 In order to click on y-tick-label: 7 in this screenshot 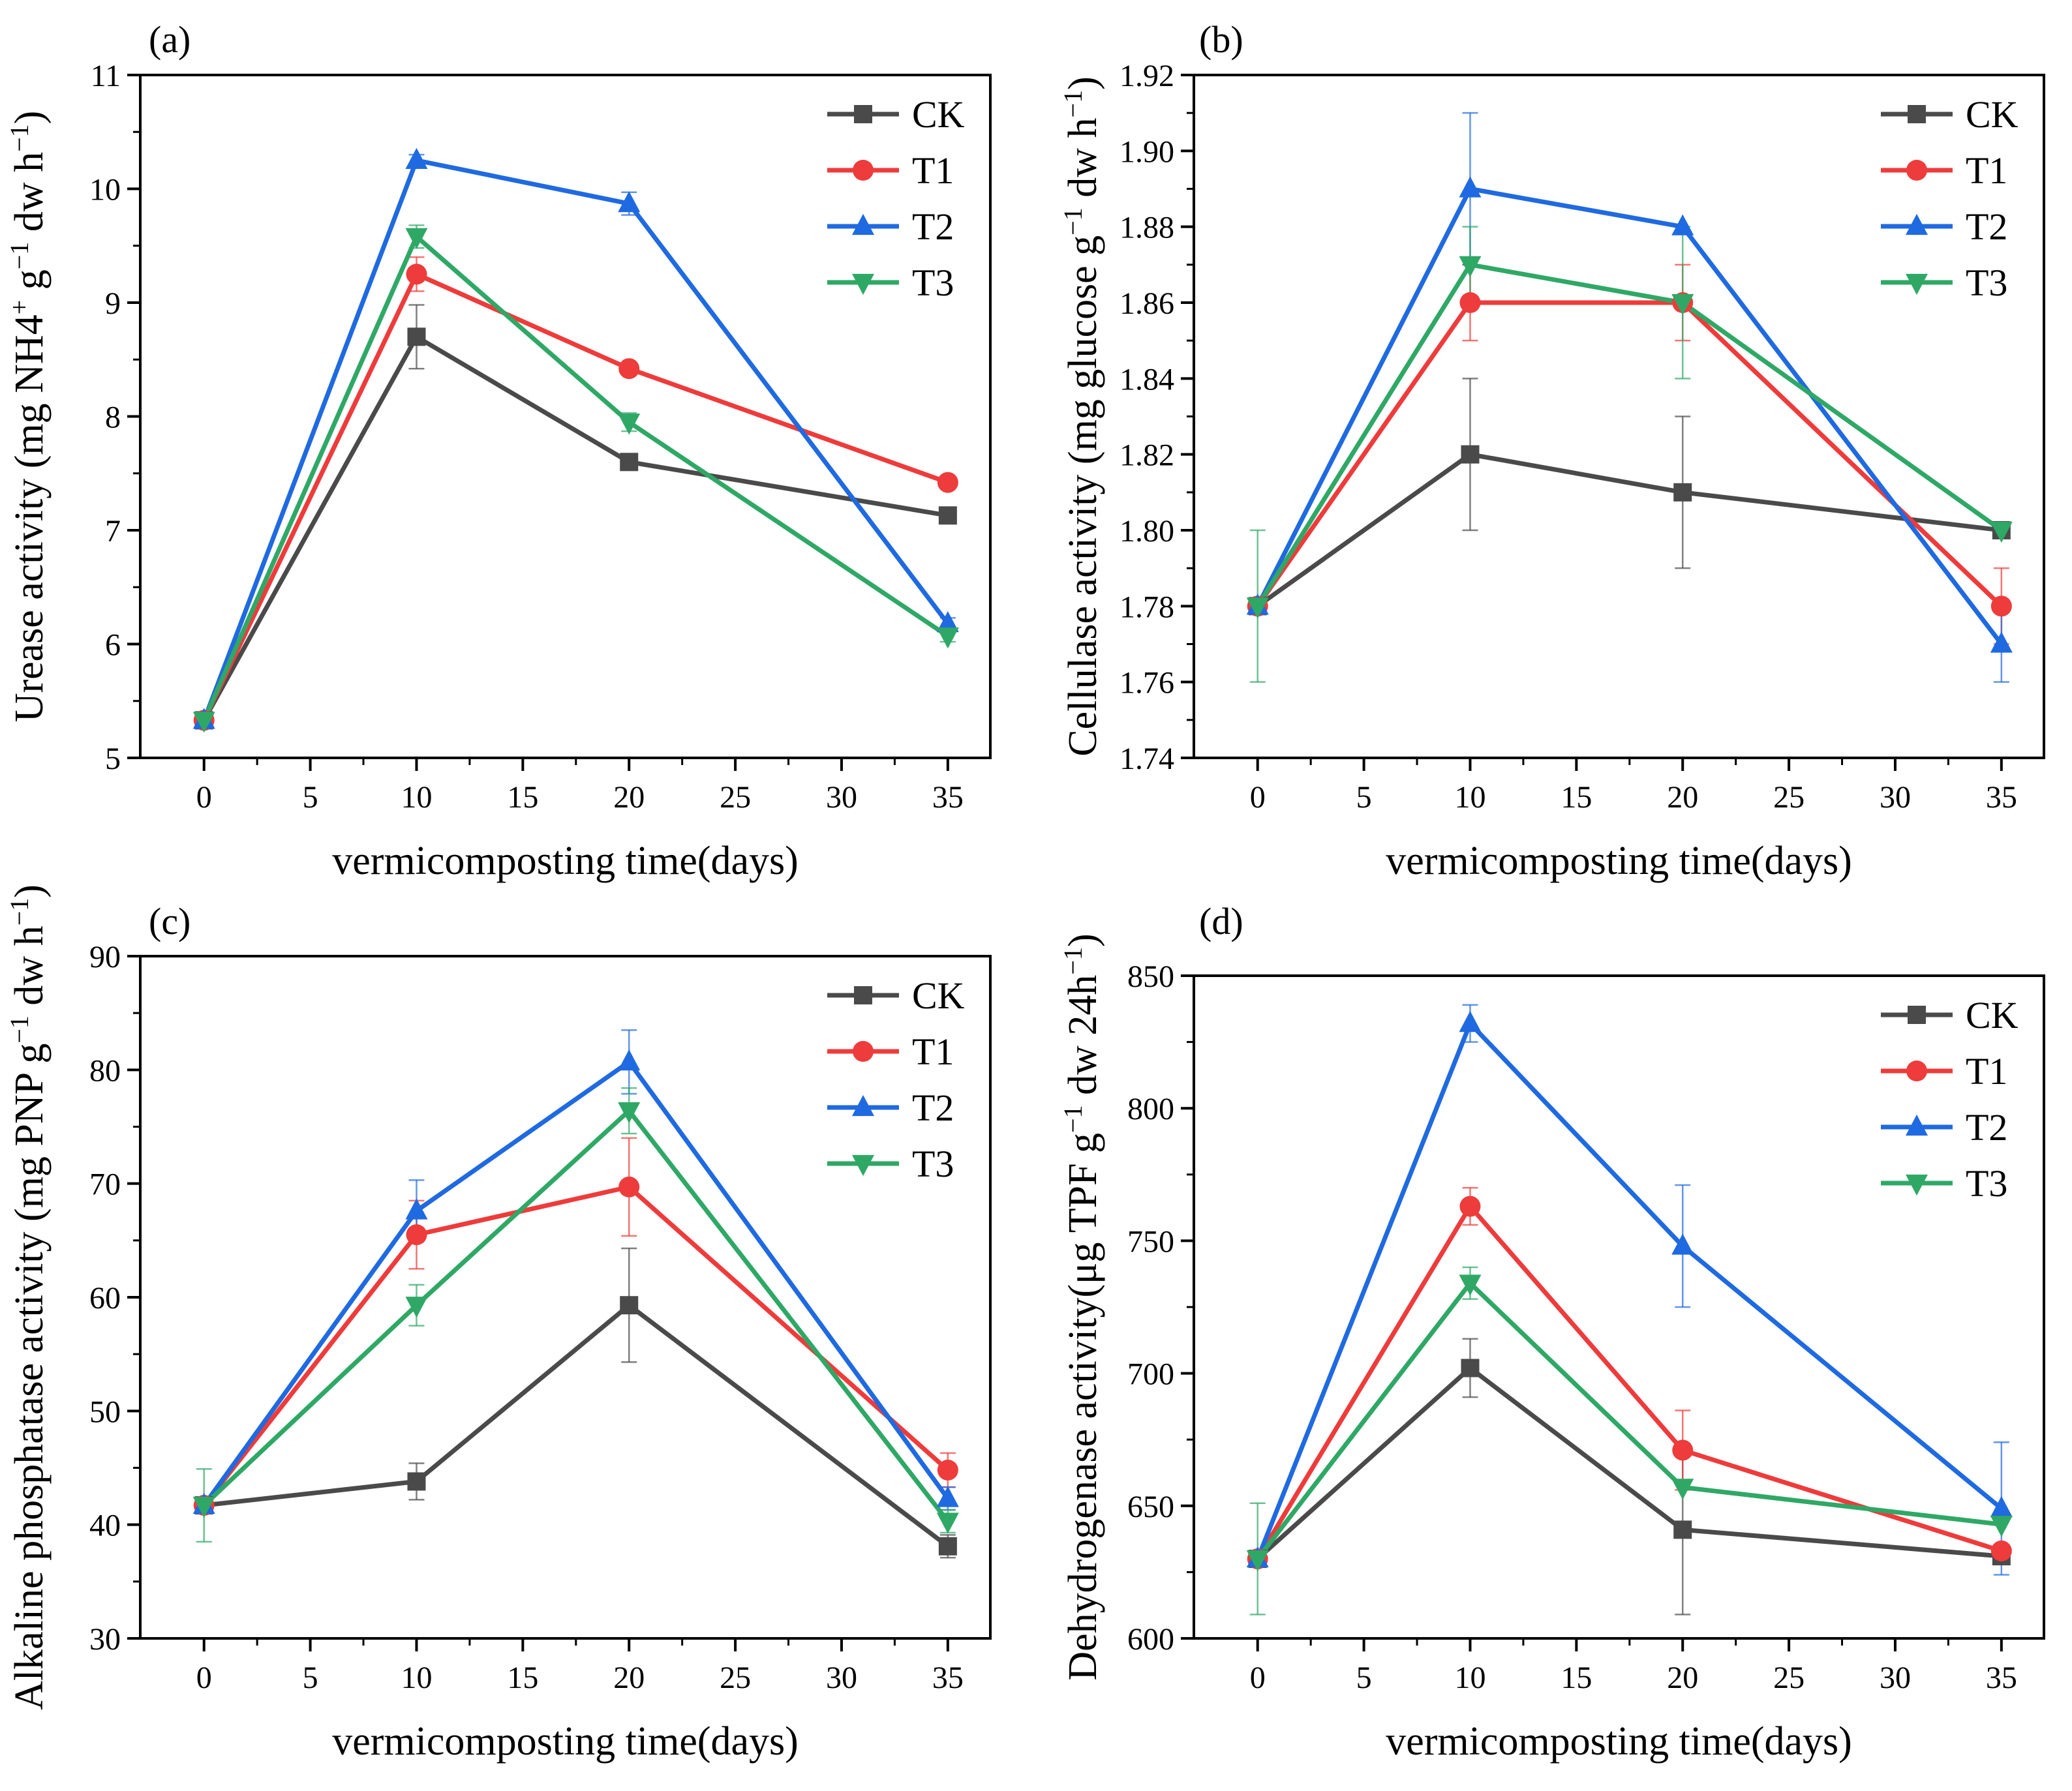, I will do `click(113, 531)`.